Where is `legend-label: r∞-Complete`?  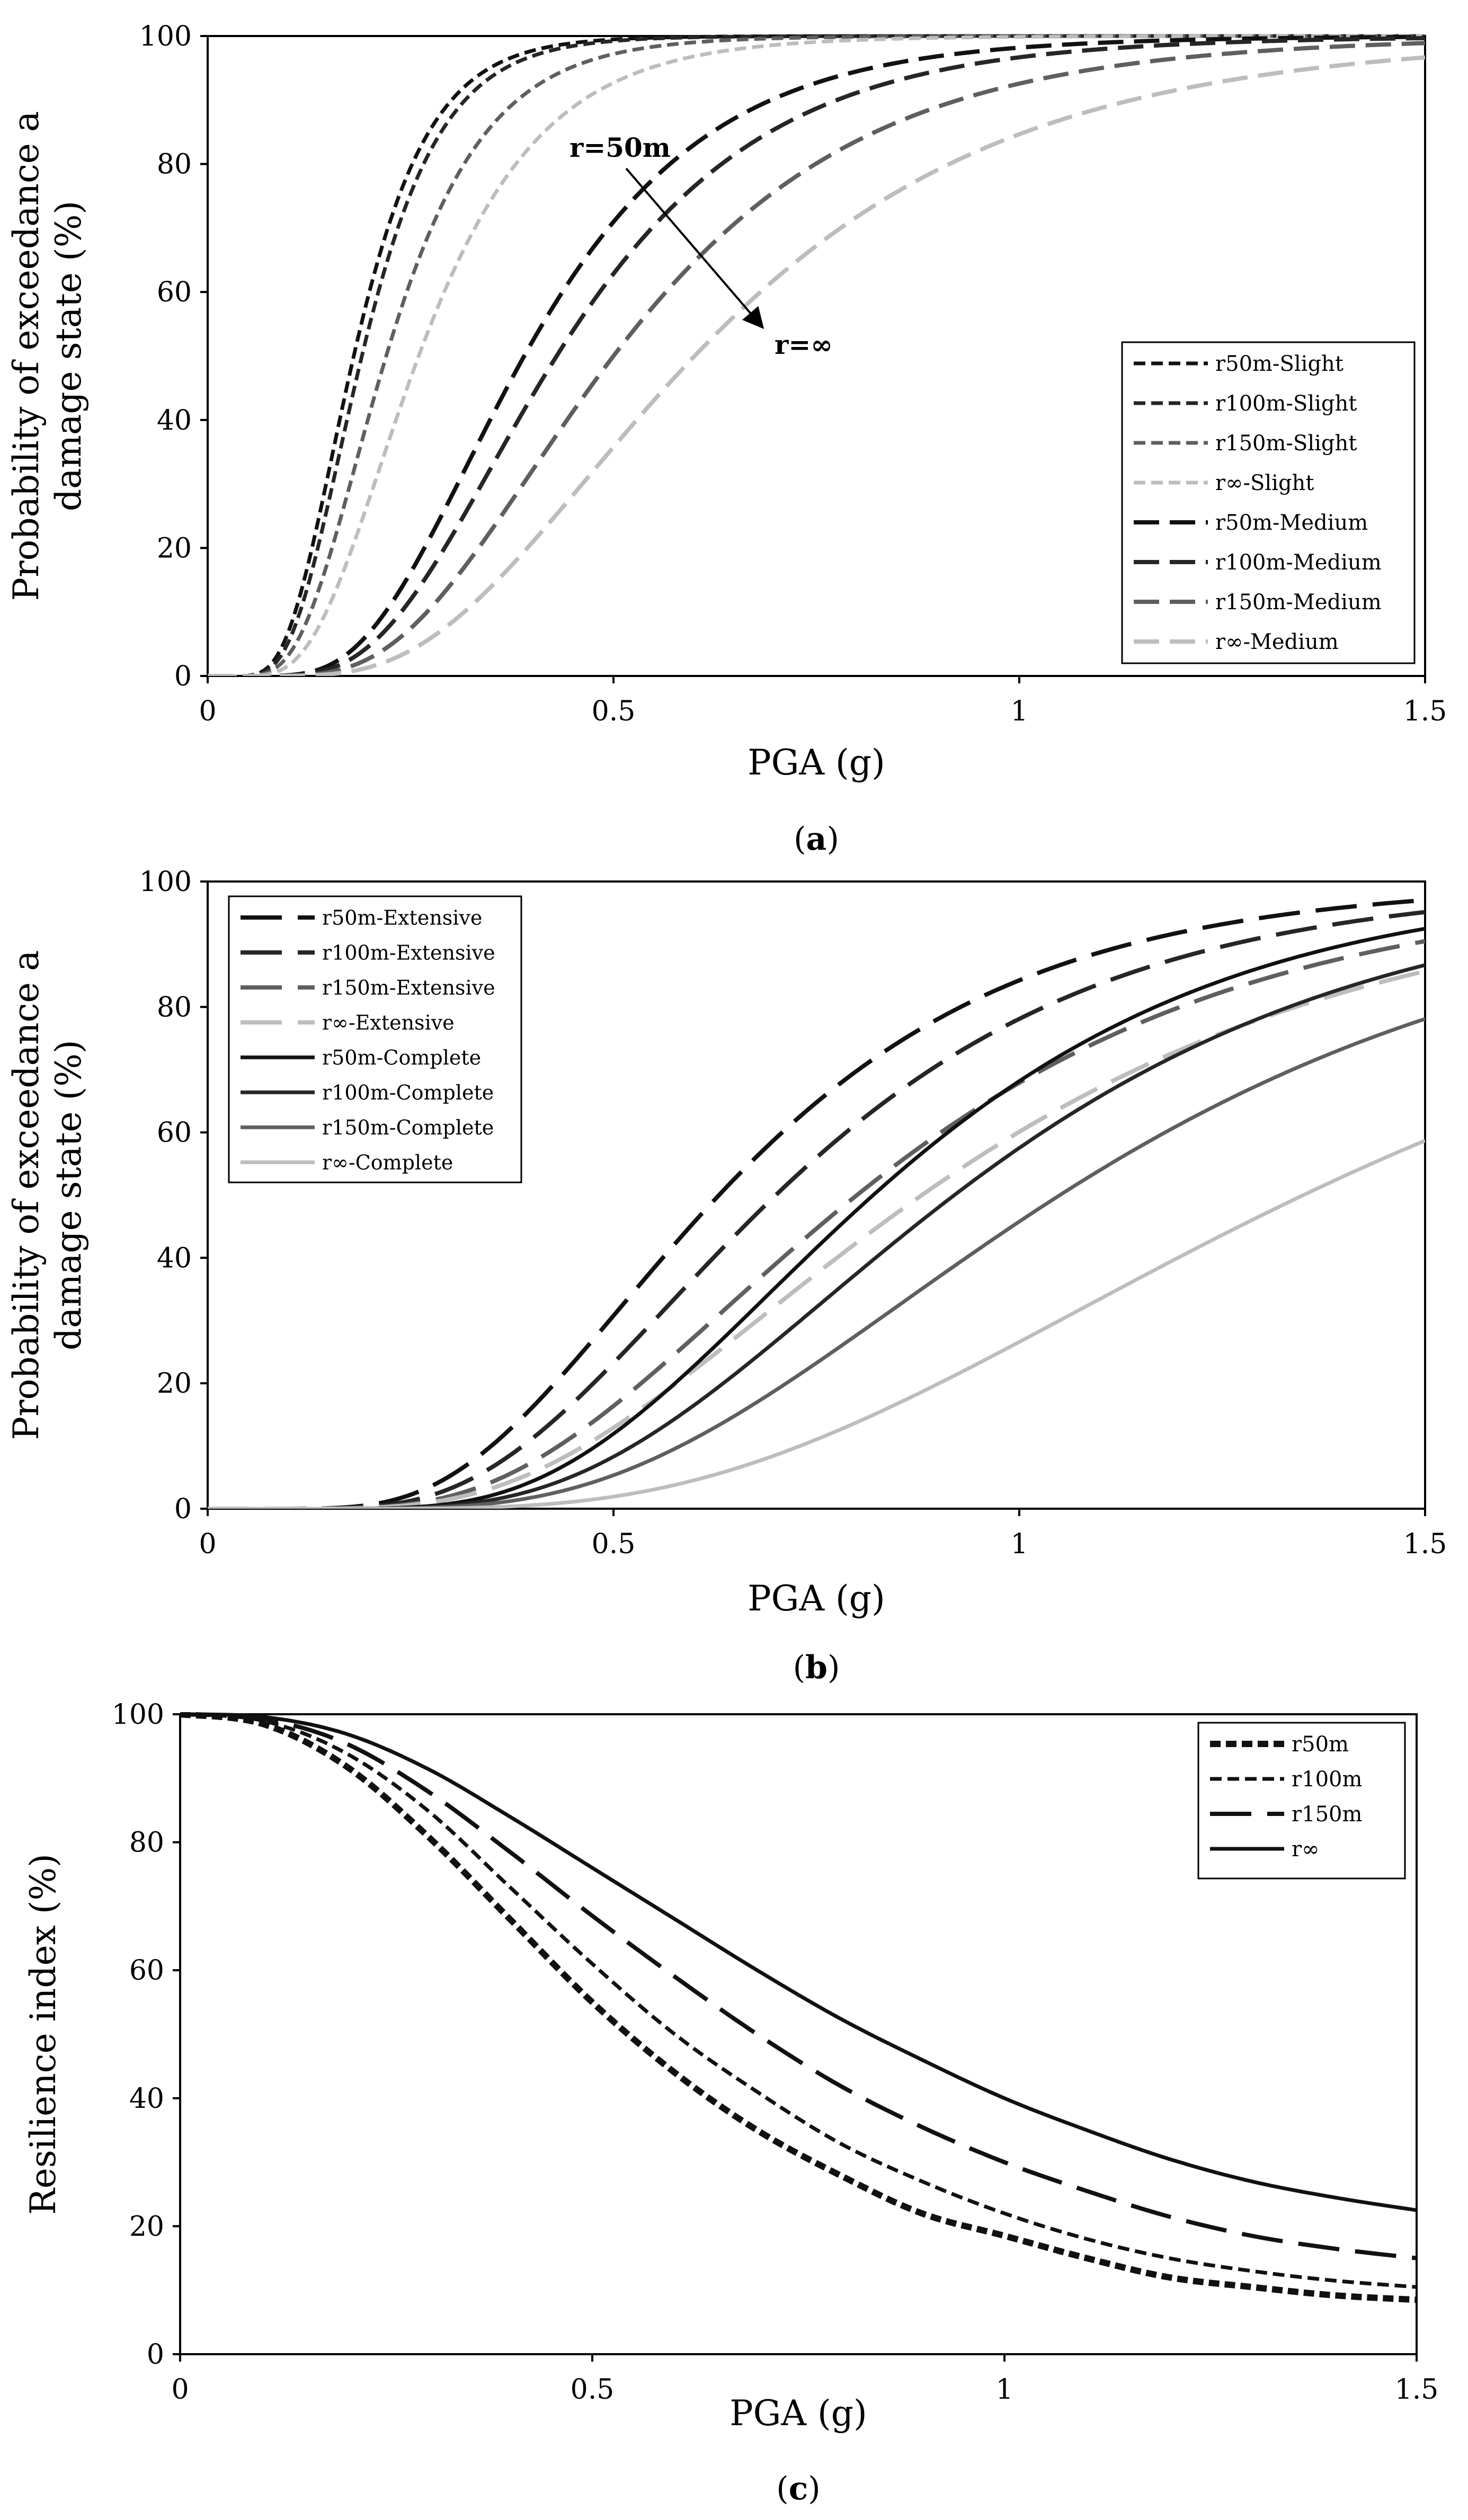 legend-label: r∞-Complete is located at coordinates (388, 1162).